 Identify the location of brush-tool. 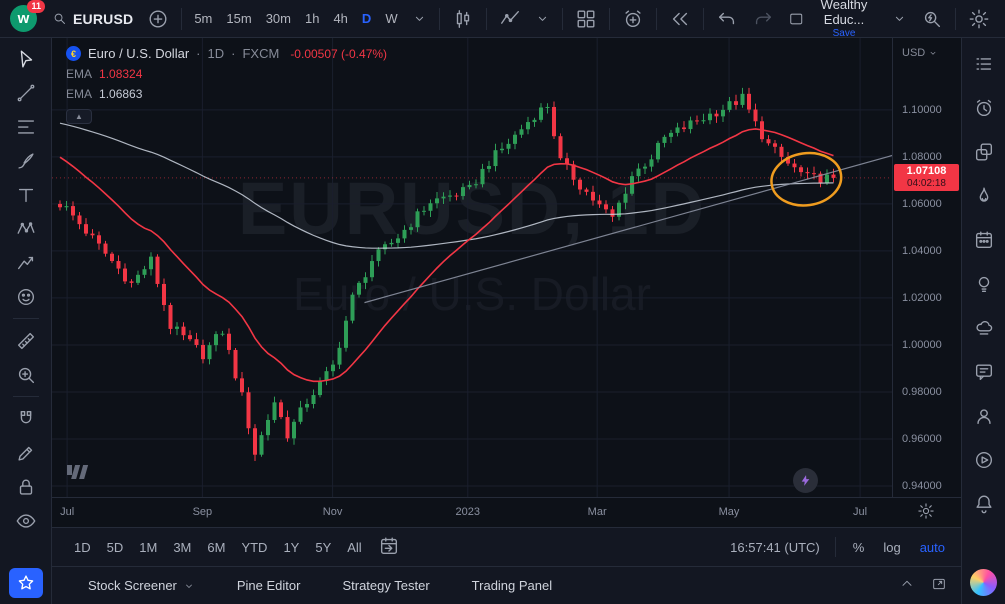
(26, 160).